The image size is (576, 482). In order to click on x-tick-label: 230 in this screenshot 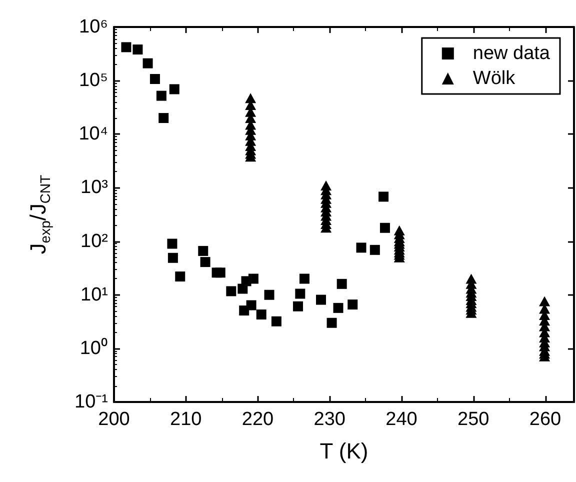, I will do `click(330, 419)`.